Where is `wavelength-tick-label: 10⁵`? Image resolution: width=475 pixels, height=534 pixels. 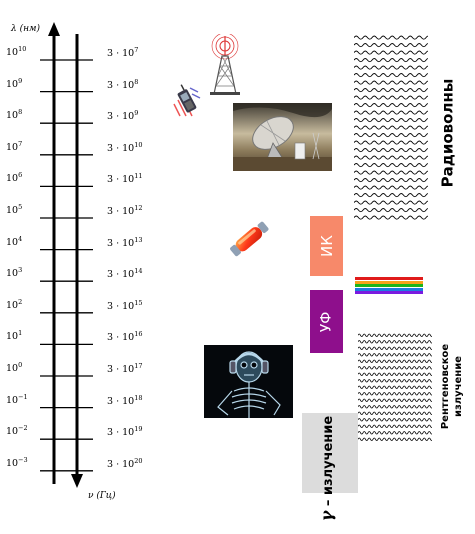 wavelength-tick-label: 10⁵ is located at coordinates (14, 210).